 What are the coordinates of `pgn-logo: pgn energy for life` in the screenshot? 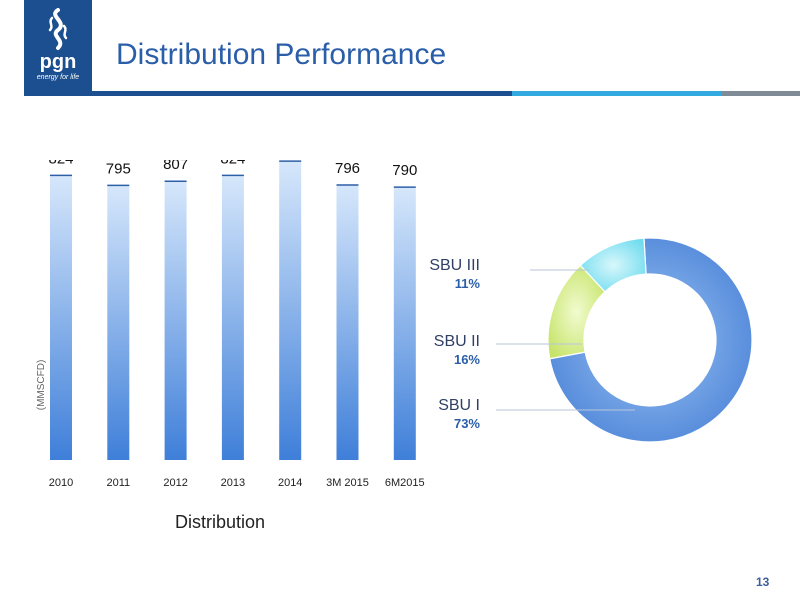 It's located at (58, 48).